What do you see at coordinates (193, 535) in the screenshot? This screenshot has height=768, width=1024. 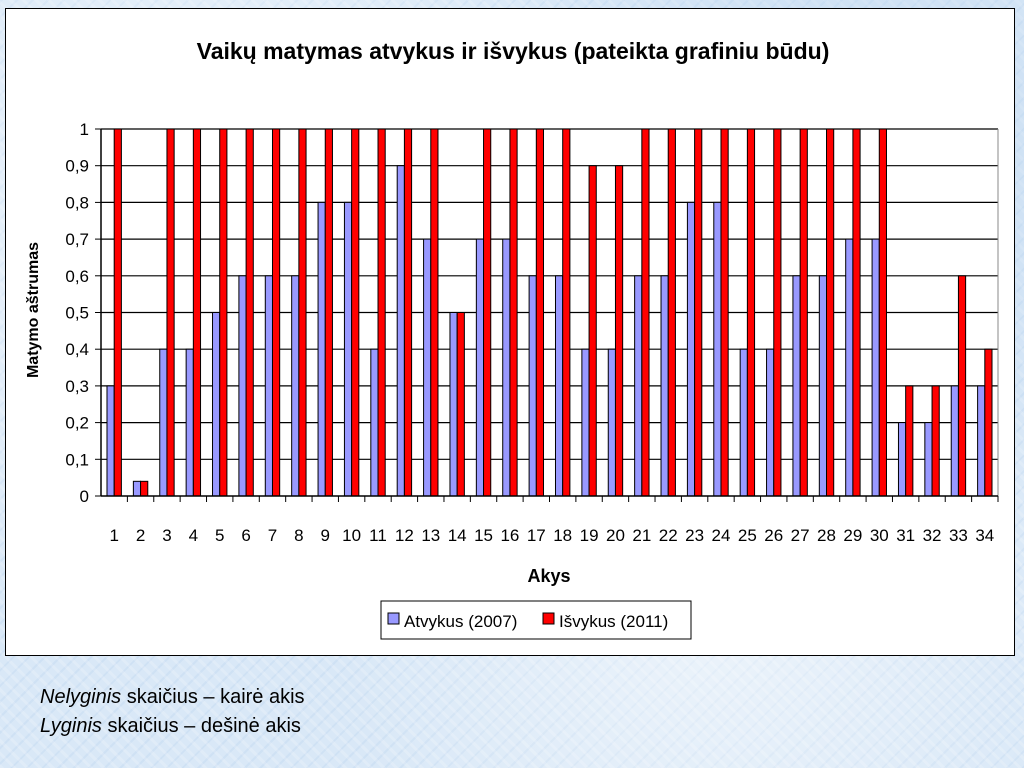 I see `x-tick-label: 4` at bounding box center [193, 535].